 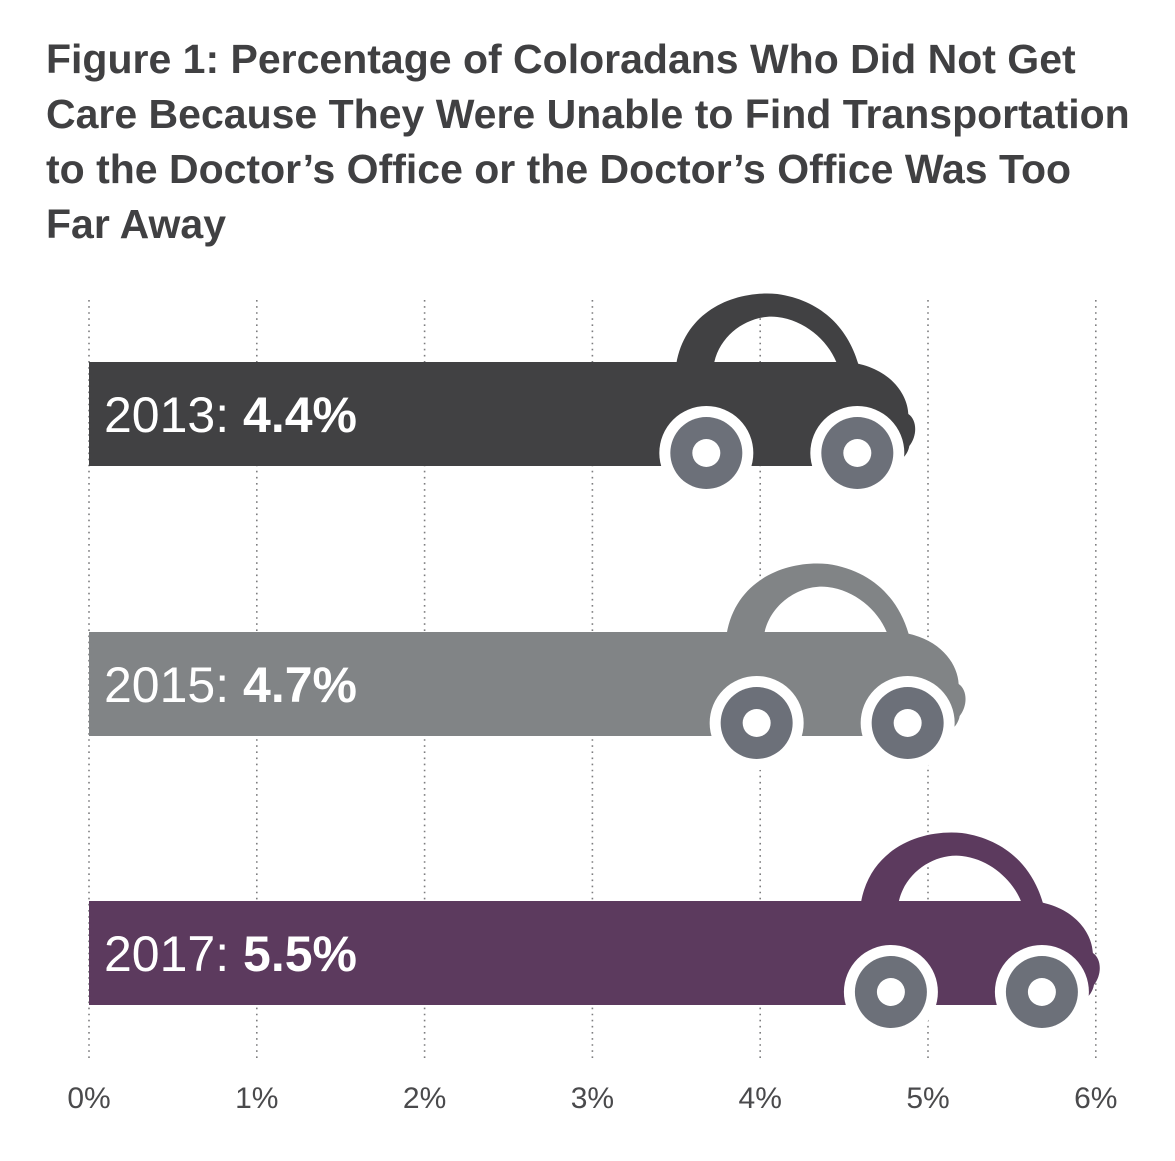 I want to click on bar-data-label: 2017: 5.5%, so click(x=230, y=954).